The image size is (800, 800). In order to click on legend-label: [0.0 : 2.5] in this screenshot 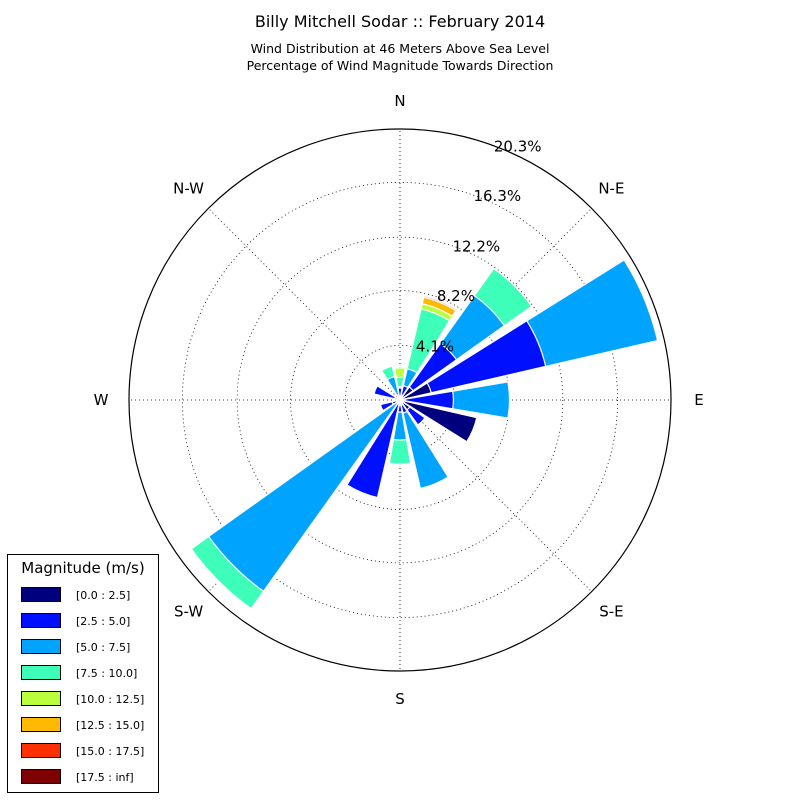, I will do `click(103, 595)`.